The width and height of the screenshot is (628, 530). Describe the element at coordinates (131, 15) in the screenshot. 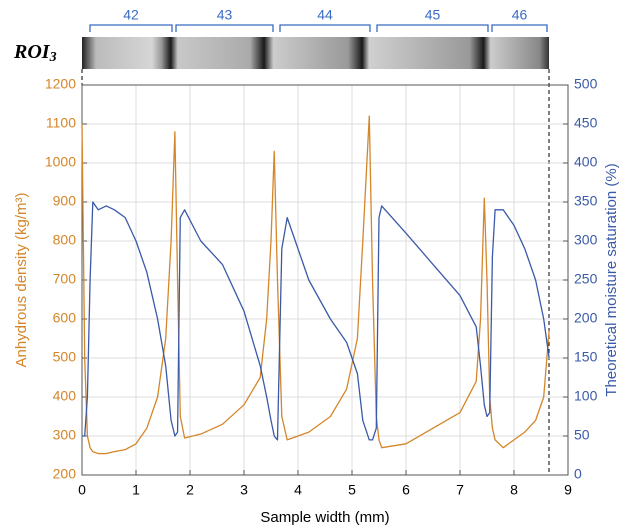

I see `ring-label: 42` at that location.